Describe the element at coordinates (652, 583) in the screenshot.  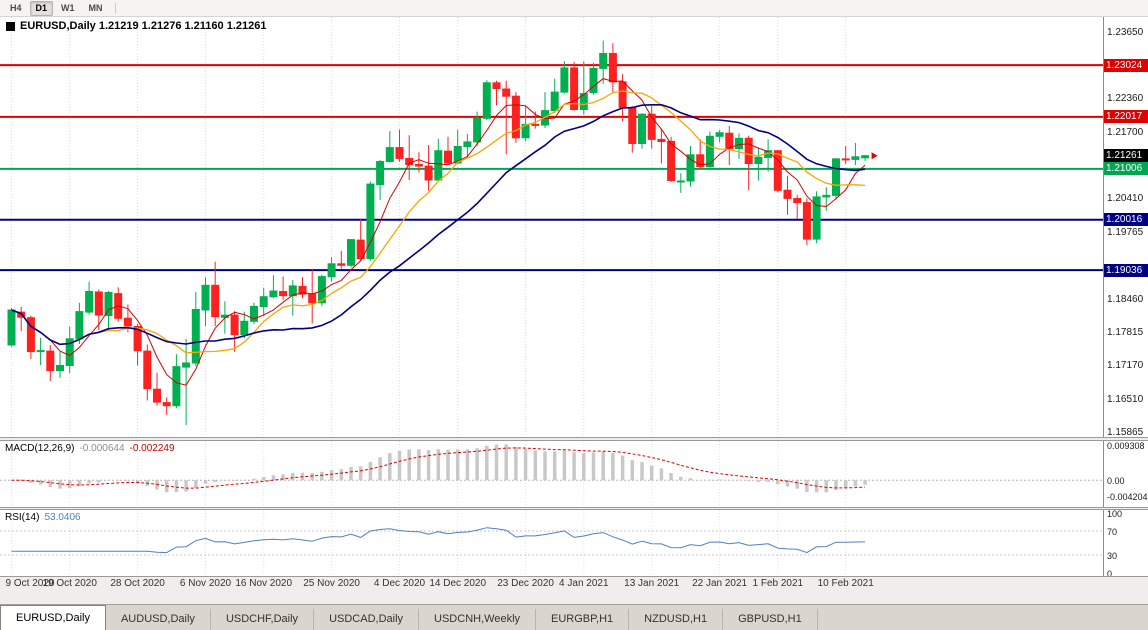
I see `date-label: 13 Jan 2021` at that location.